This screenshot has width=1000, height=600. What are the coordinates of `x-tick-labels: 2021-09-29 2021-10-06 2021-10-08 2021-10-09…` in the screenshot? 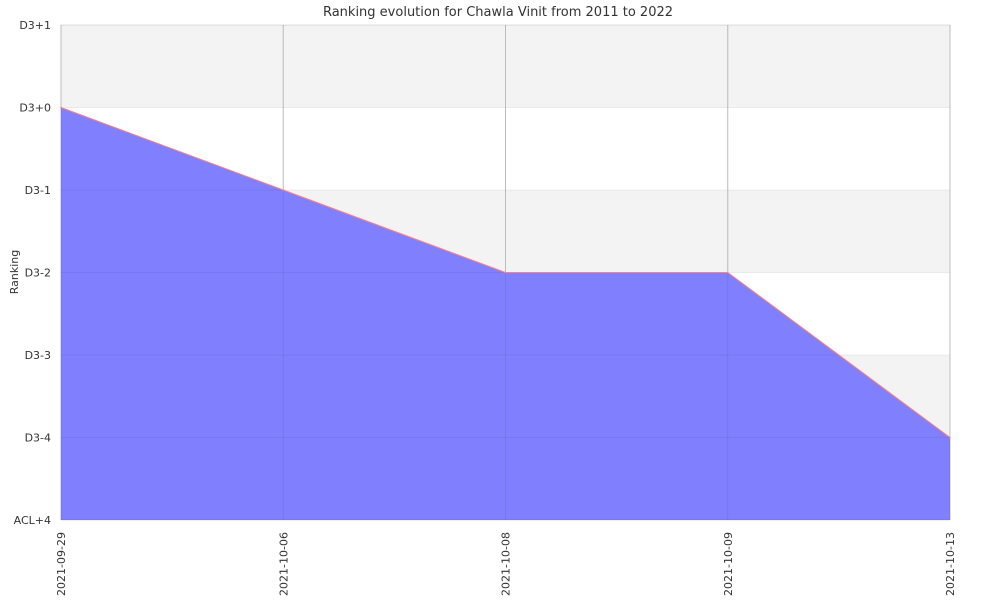 It's located at (506, 564).